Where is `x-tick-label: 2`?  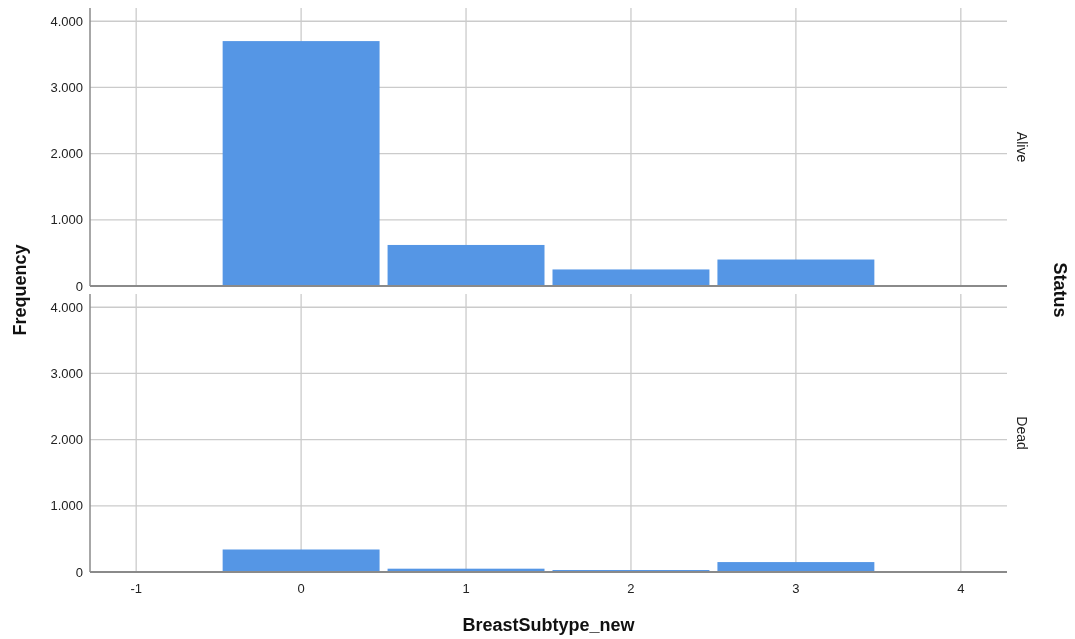
x-tick-label: 2 is located at coordinates (631, 588).